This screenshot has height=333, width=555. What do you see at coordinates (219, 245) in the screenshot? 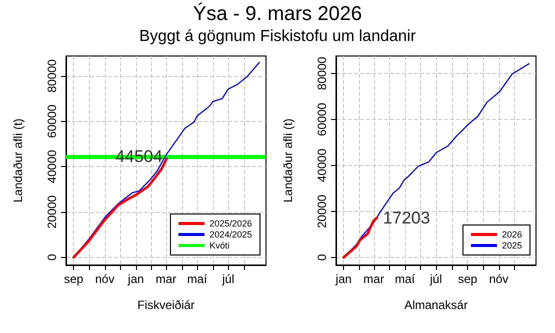
I see `legend-label: Kvóti` at bounding box center [219, 245].